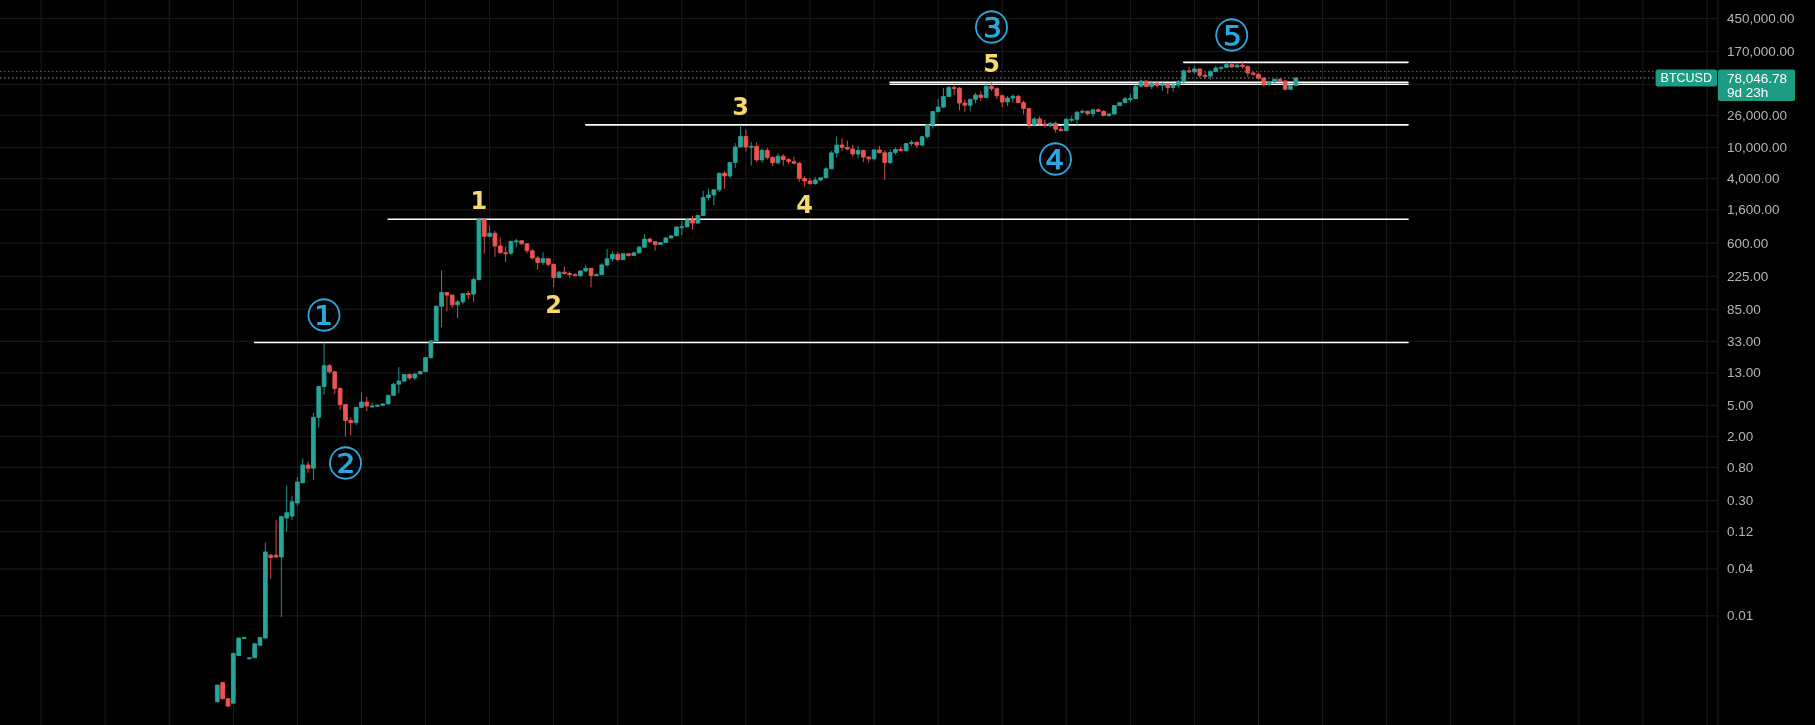  I want to click on y-tick-label: 26,000.00, so click(1757, 115).